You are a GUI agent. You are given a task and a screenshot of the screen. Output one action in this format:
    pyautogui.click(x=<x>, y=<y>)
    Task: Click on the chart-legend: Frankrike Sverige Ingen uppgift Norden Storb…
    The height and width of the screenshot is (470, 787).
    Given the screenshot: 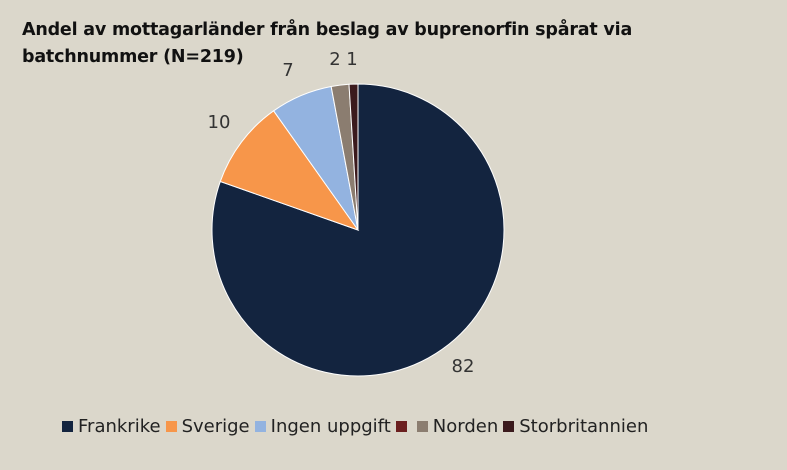 What is the action you would take?
    pyautogui.click(x=357, y=426)
    